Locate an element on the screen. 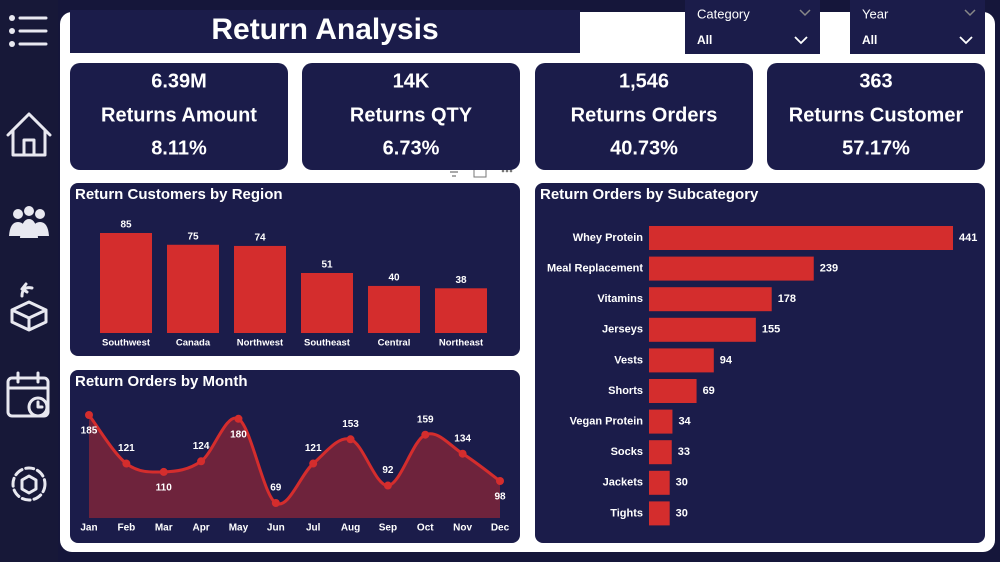 The width and height of the screenshot is (1000, 562). data-label: 92 is located at coordinates (388, 470).